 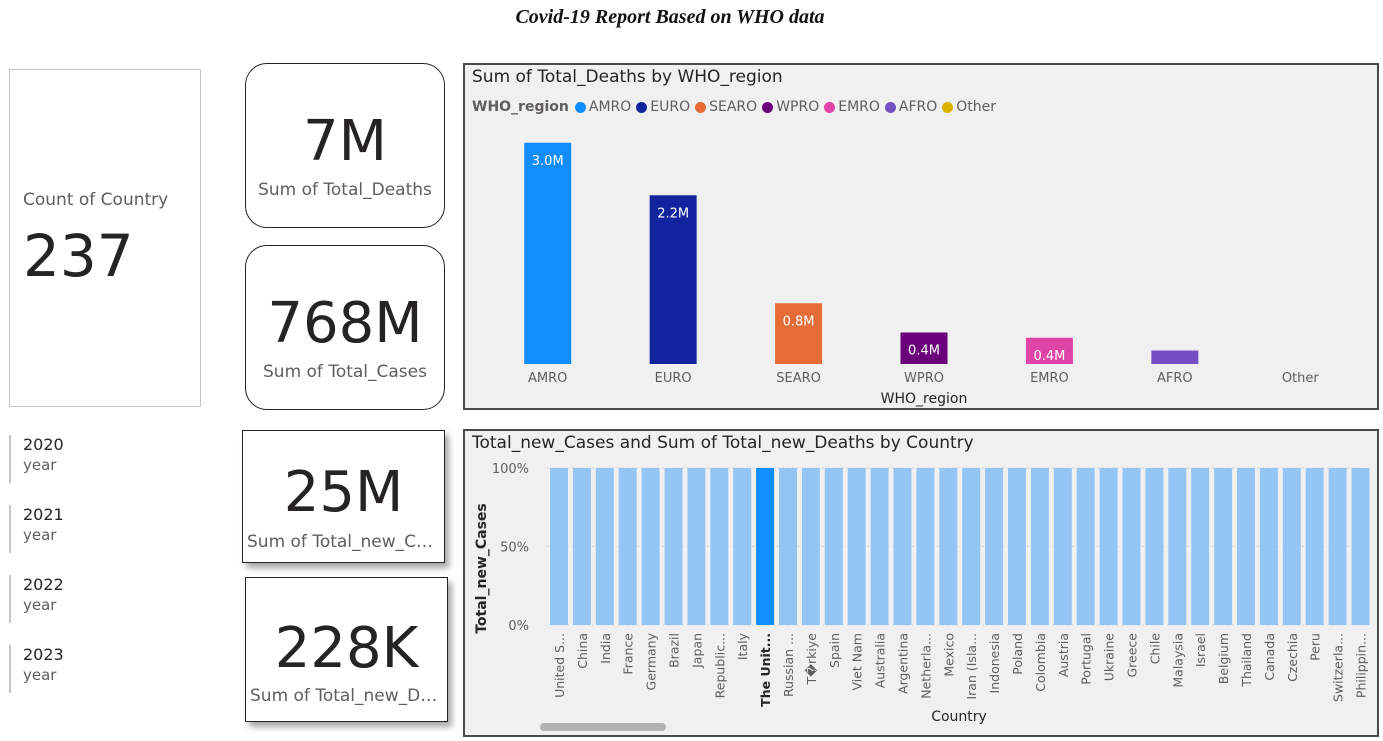 What do you see at coordinates (510, 469) in the screenshot?
I see `y-tick-label: 100%` at bounding box center [510, 469].